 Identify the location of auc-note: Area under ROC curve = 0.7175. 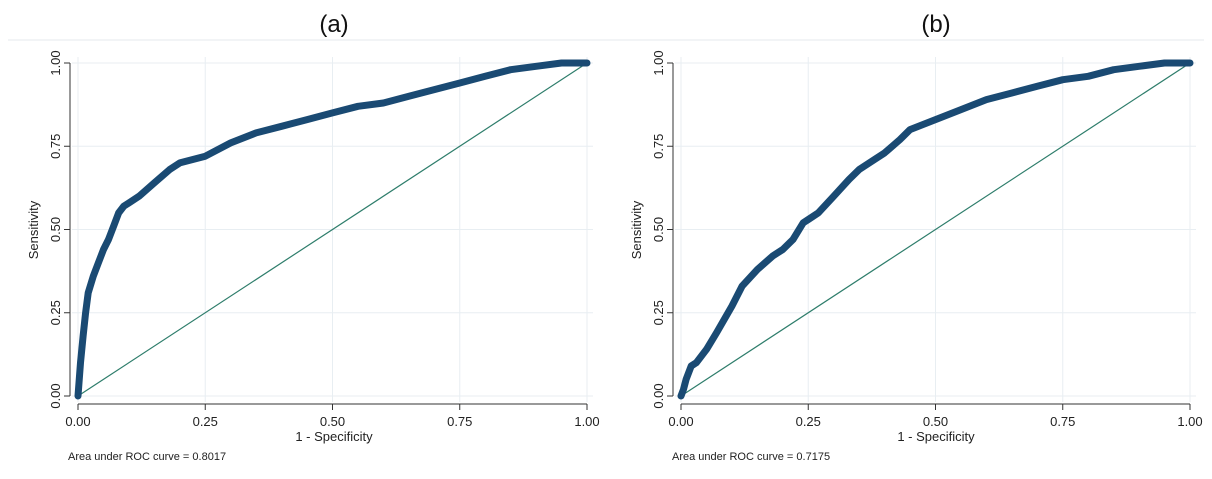
(751, 457).